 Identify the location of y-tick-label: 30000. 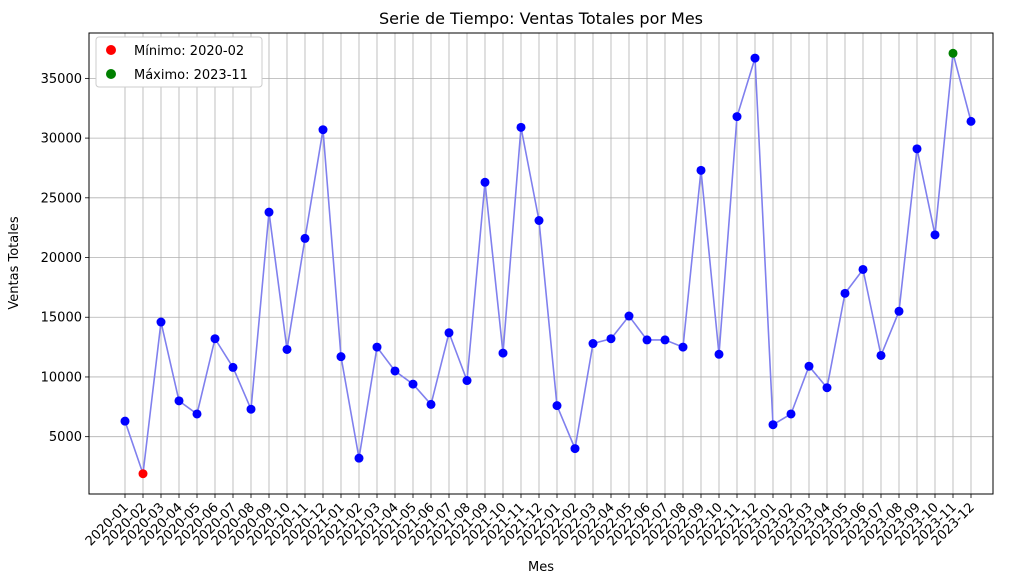
(61, 139).